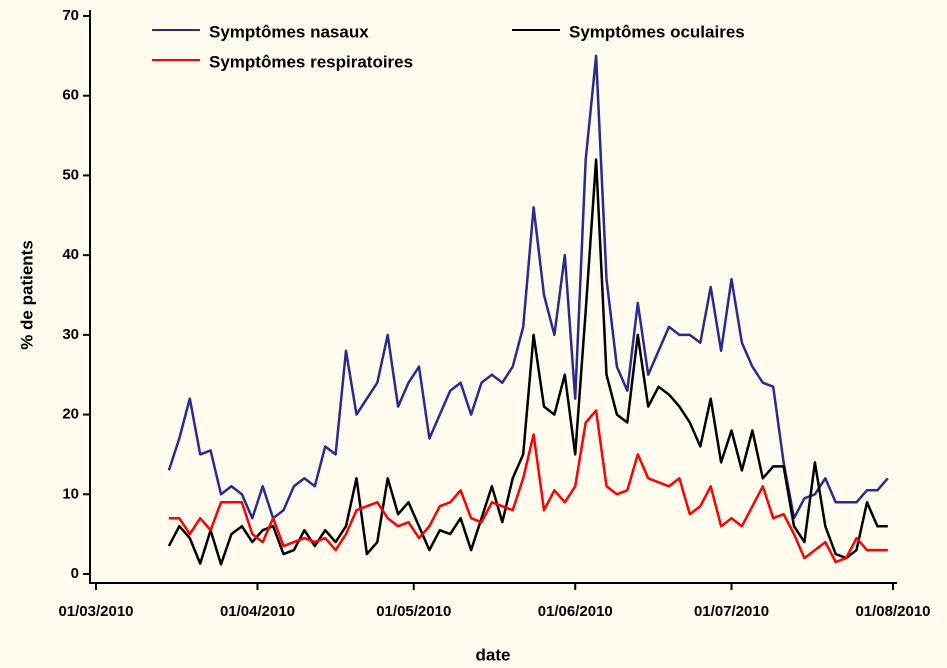  I want to click on legend-label: Symptômes oculaires, so click(657, 31).